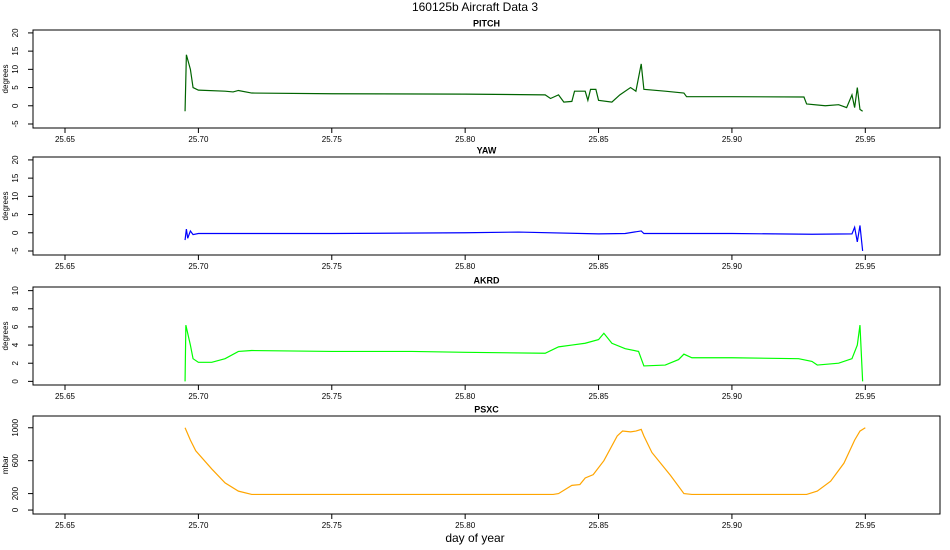 The width and height of the screenshot is (950, 550). Describe the element at coordinates (15, 460) in the screenshot. I see `y-tick-label: 600` at that location.